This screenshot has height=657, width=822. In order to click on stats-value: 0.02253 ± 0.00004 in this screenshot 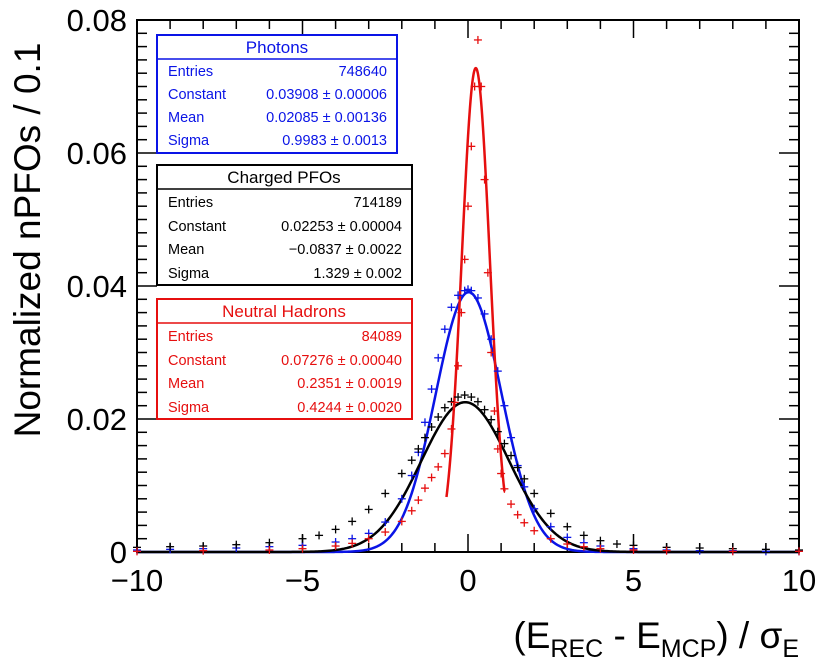, I will do `click(341, 227)`.